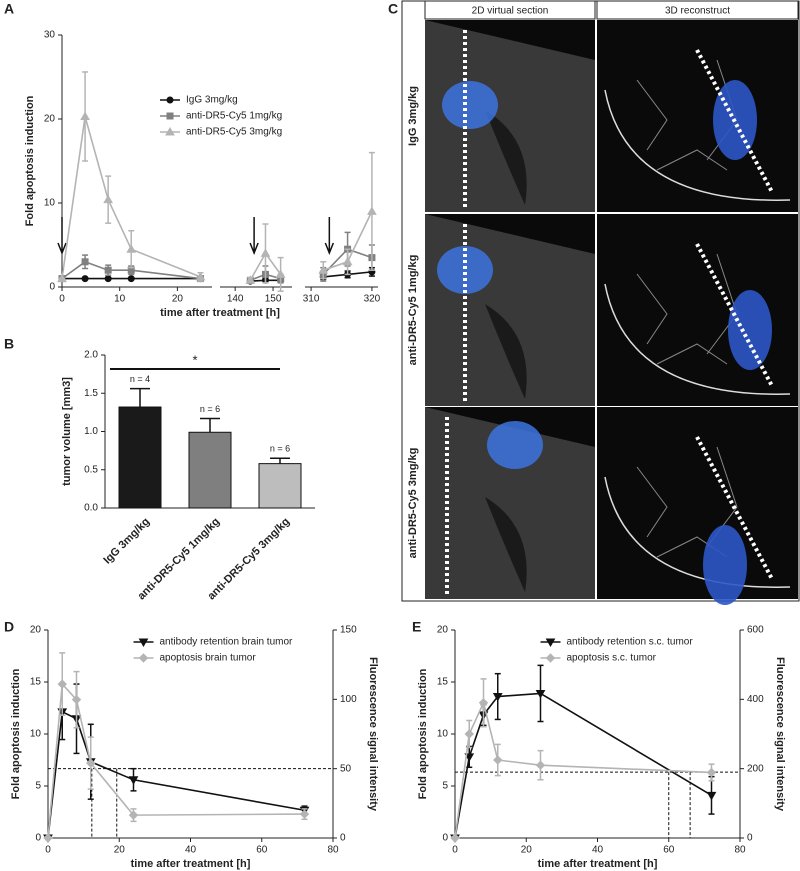 The height and width of the screenshot is (871, 800). What do you see at coordinates (755, 630) in the screenshot?
I see `y2-tick-label: 600` at bounding box center [755, 630].